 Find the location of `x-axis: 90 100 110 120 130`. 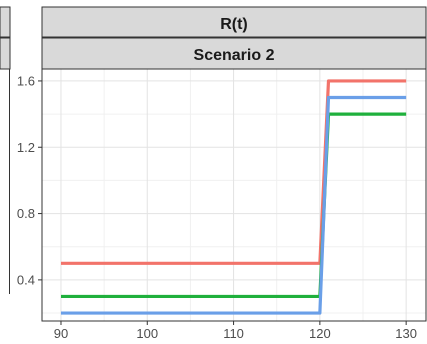

x-axis: 90 100 110 120 130 is located at coordinates (235, 331).